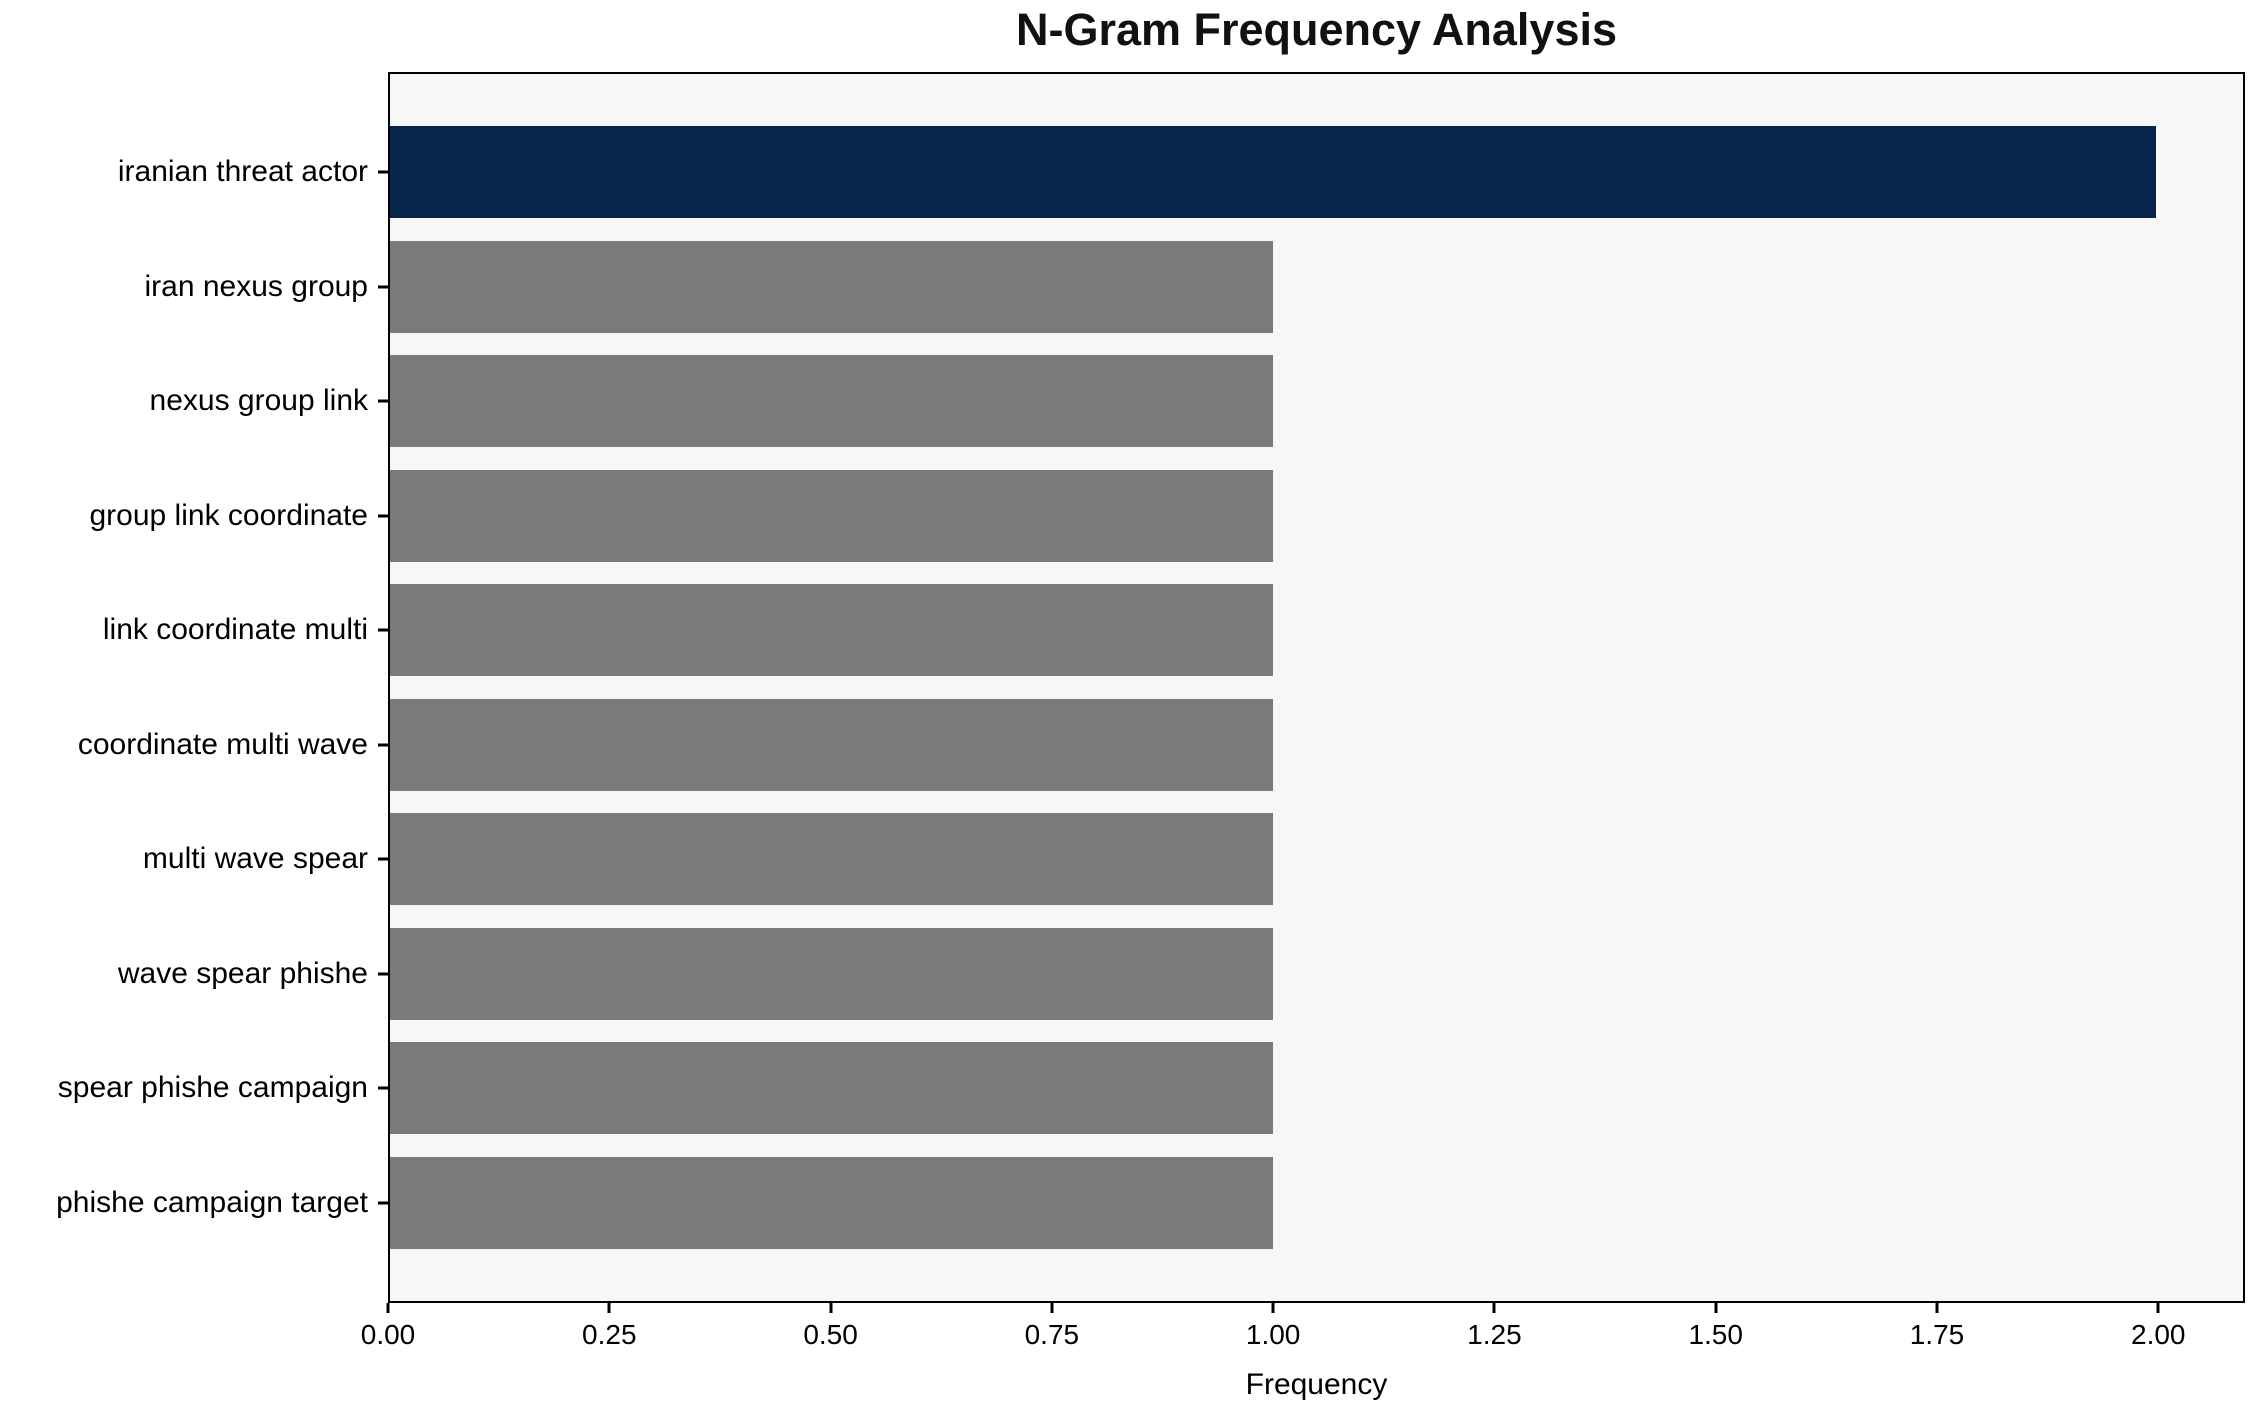 Image resolution: width=2266 pixels, height=1414 pixels. Describe the element at coordinates (242, 973) in the screenshot. I see `y-tick-label: wave spear phishe` at that location.